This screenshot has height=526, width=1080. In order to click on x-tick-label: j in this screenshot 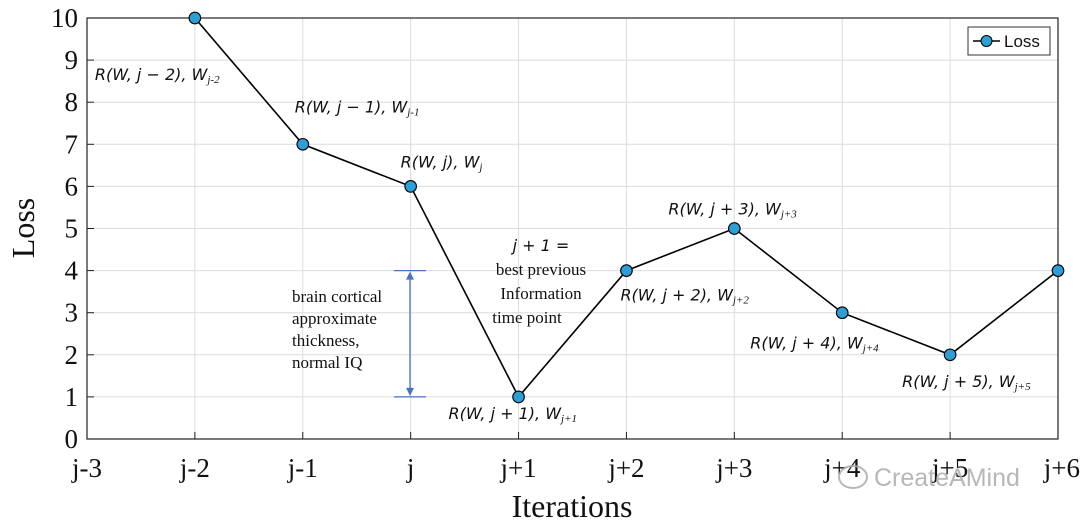, I will do `click(410, 468)`.